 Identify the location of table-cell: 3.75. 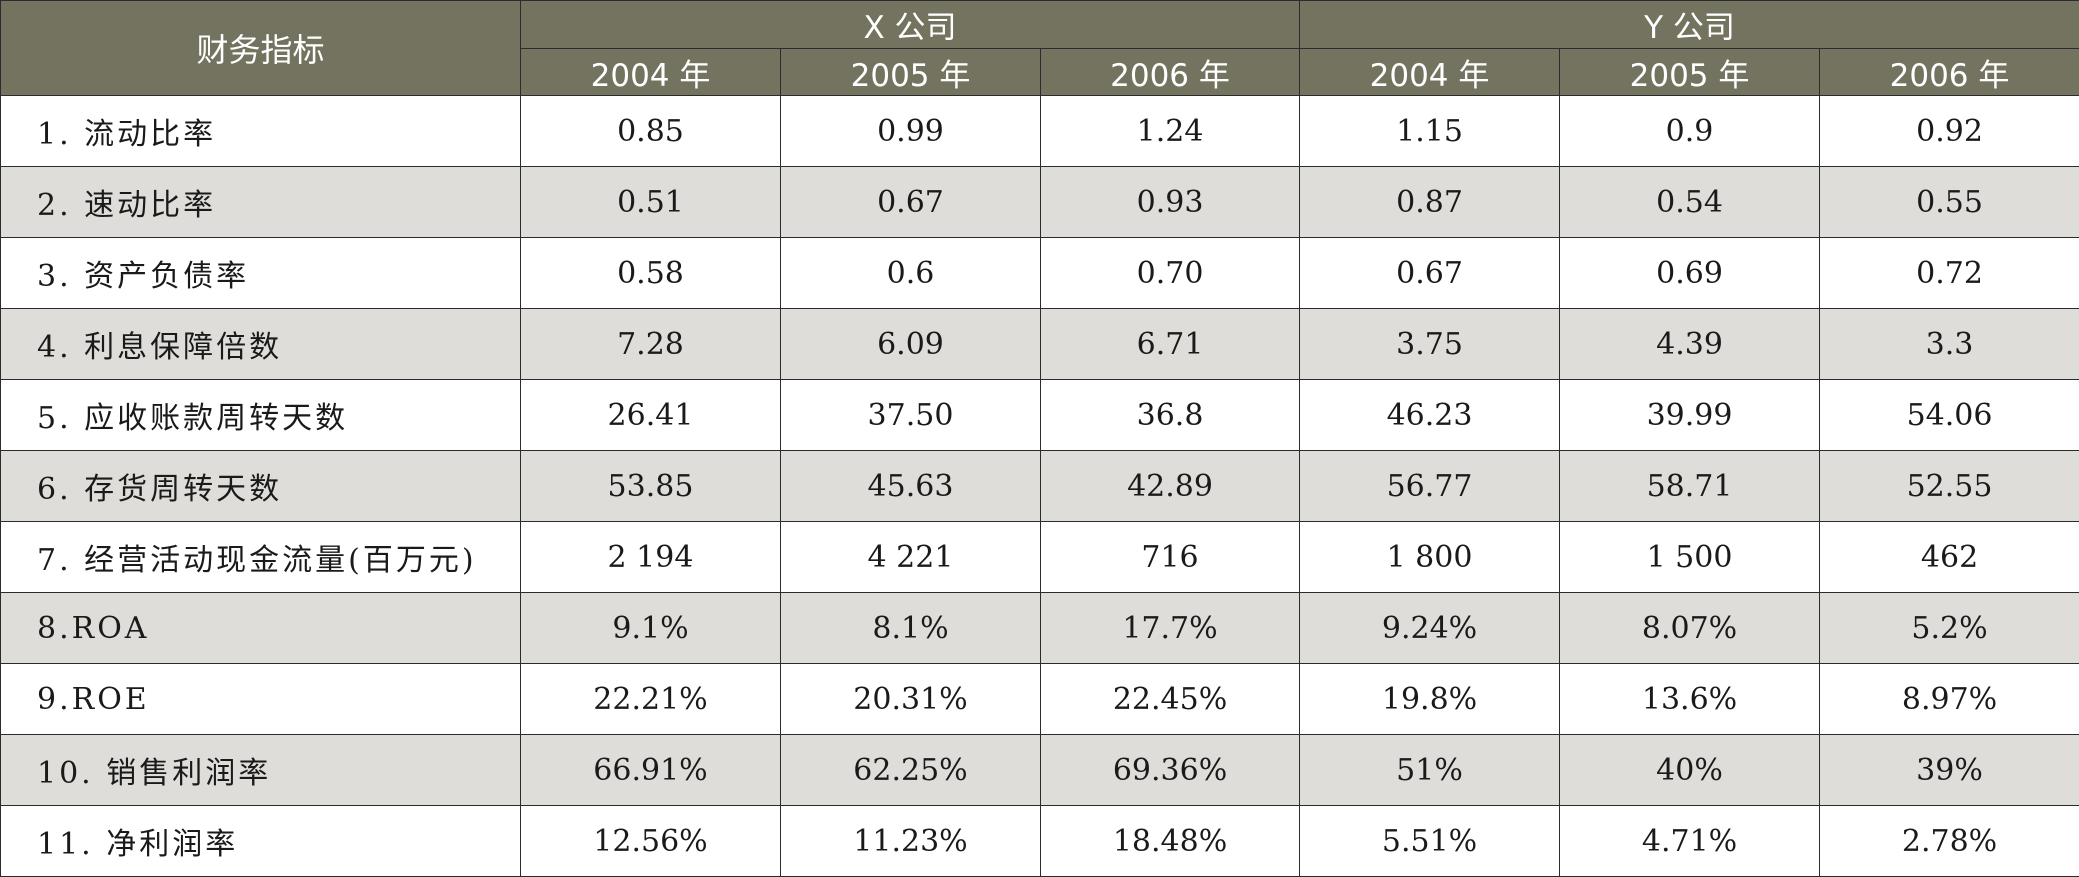
(1430, 344).